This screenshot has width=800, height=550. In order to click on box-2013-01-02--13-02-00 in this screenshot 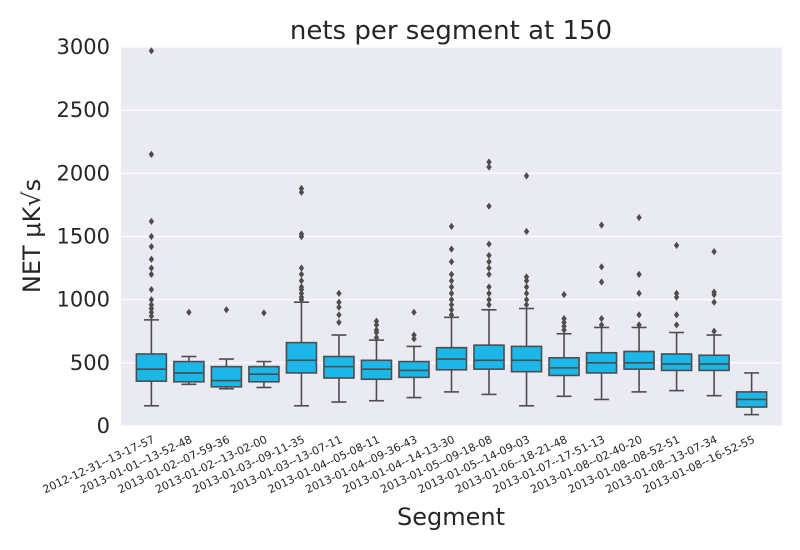, I will do `click(264, 349)`.